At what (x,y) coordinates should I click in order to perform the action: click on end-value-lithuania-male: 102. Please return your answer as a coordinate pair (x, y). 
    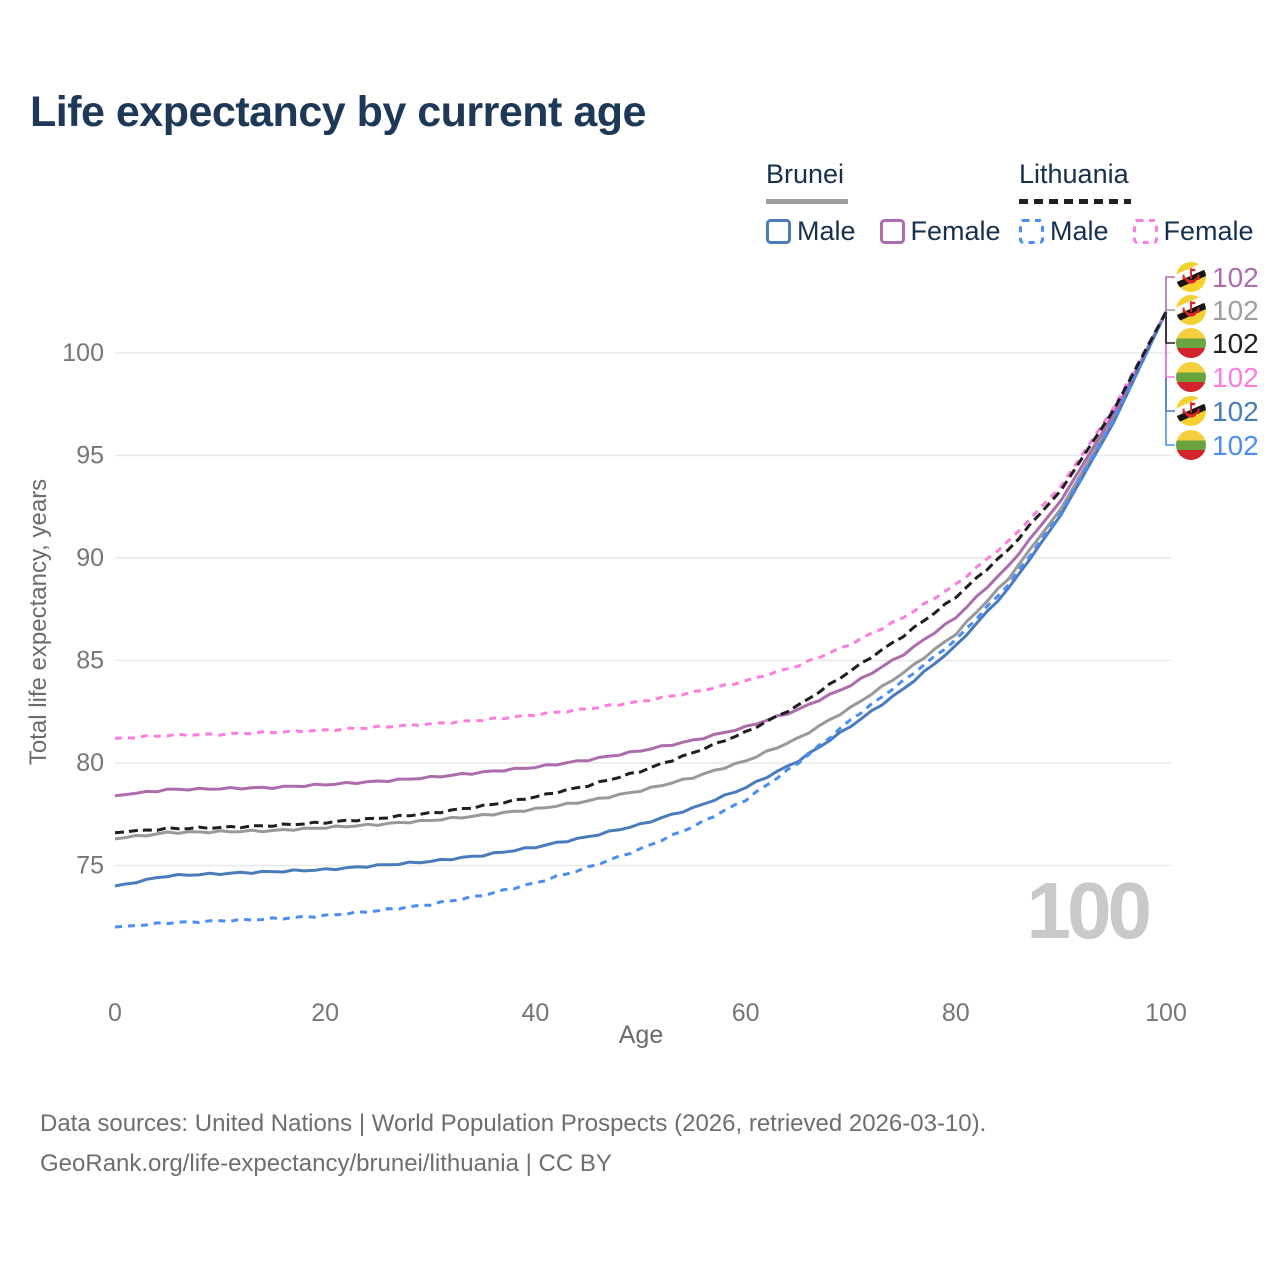
    Looking at the image, I should click on (1235, 445).